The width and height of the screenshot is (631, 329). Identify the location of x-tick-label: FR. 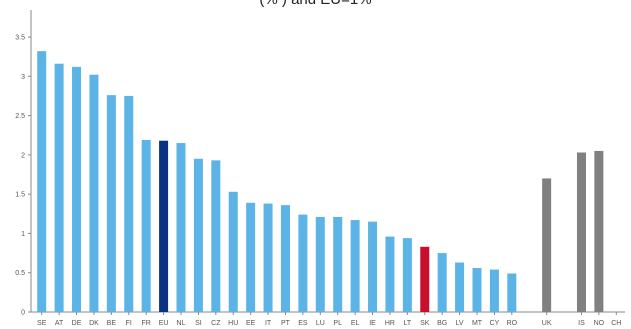
(146, 323).